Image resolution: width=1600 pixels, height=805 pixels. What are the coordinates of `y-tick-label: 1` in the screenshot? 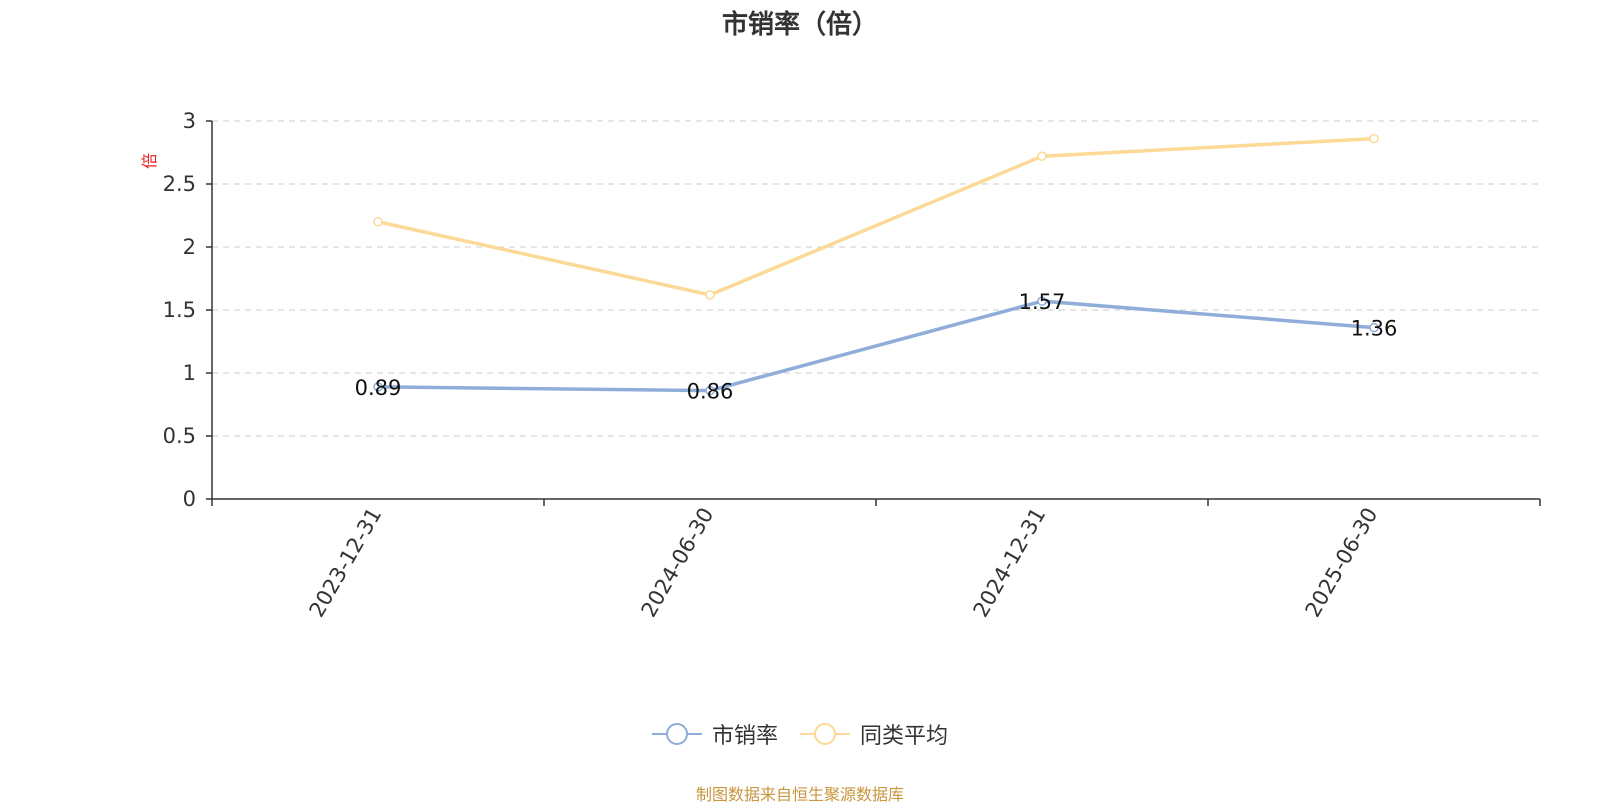 It's located at (189, 373).